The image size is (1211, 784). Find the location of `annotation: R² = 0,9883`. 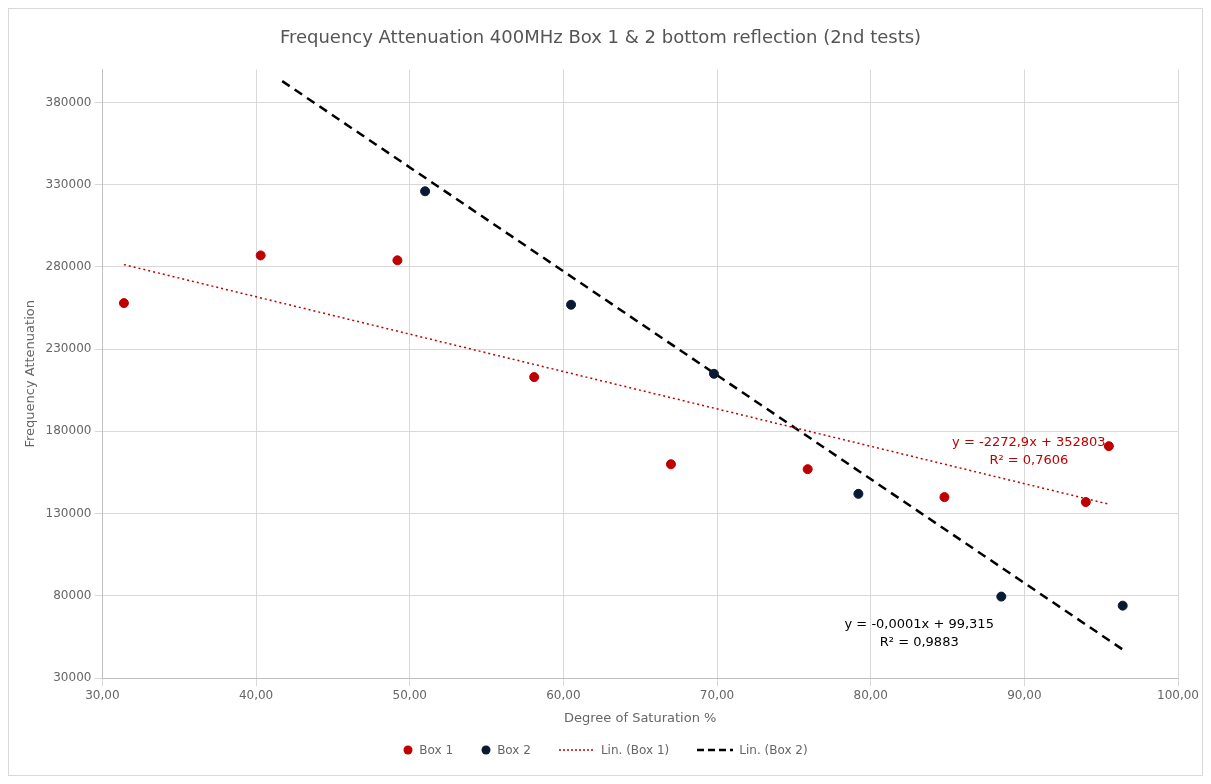

annotation: R² = 0,9883 is located at coordinates (919, 641).